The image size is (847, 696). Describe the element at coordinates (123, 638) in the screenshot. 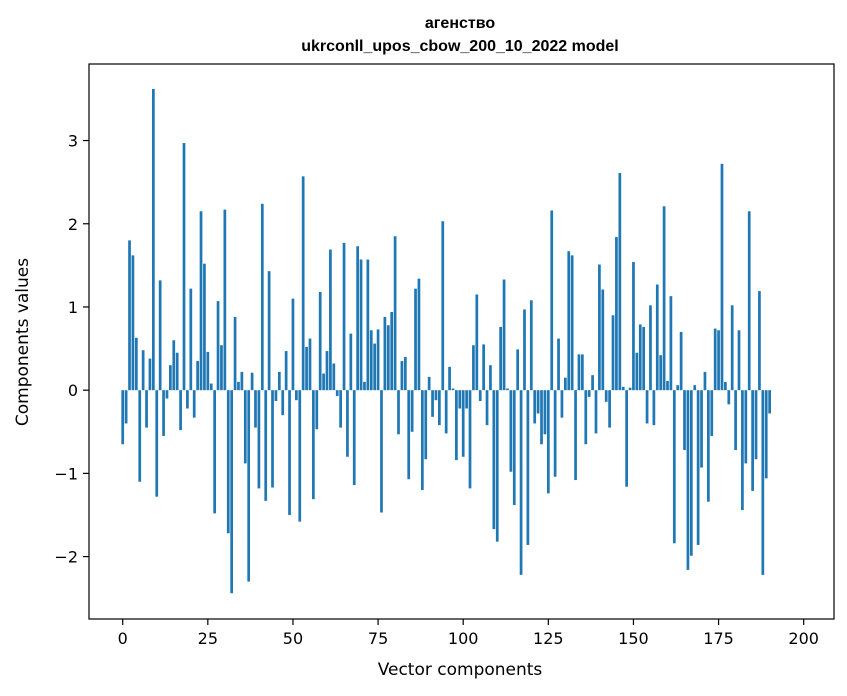

I see `x-tick-label: 0` at that location.